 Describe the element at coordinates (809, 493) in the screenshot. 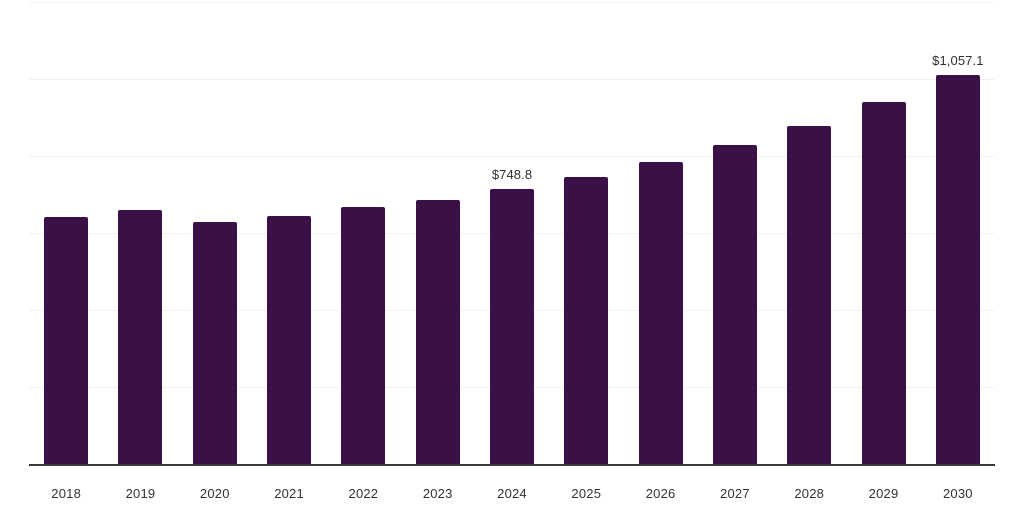

I see `x-axis-tick-label: 2028` at that location.